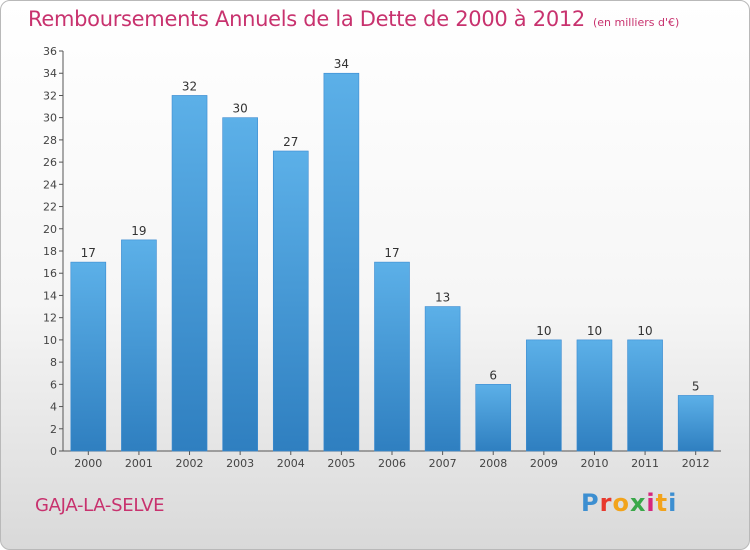 Image resolution: width=750 pixels, height=550 pixels. What do you see at coordinates (662, 503) in the screenshot?
I see `logo-letter: t` at bounding box center [662, 503].